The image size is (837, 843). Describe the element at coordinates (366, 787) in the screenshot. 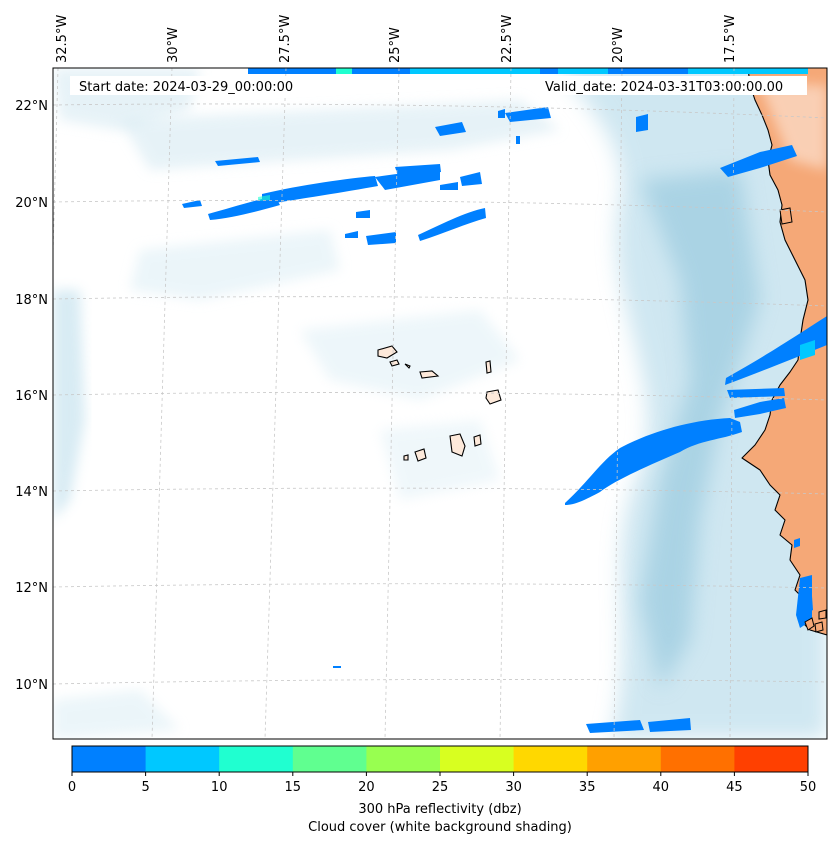

I see `colorbar-tick-label: 20` at that location.